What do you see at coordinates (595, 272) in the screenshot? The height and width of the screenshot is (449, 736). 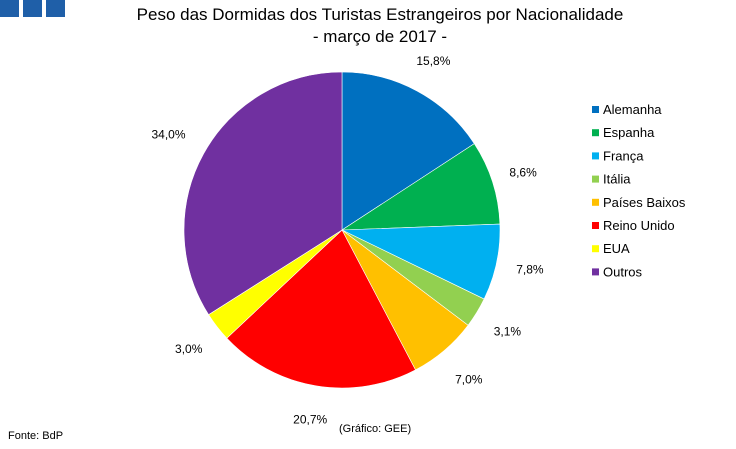 I see `legend-swatch-outros` at bounding box center [595, 272].